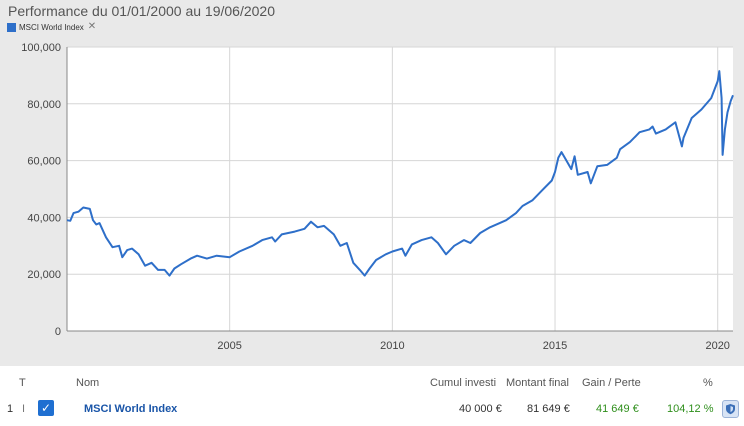 The width and height of the screenshot is (744, 426). What do you see at coordinates (44, 218) in the screenshot?
I see `y-tick-label: 40,000` at bounding box center [44, 218].